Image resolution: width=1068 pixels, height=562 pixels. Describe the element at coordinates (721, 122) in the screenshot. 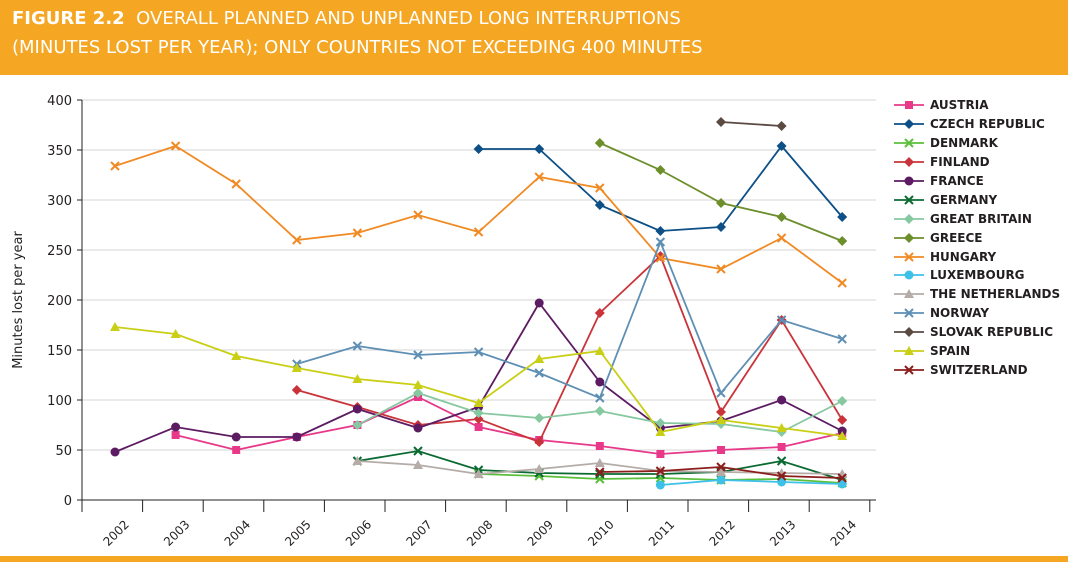

I see `data-point-slovak-republic-2012` at that location.